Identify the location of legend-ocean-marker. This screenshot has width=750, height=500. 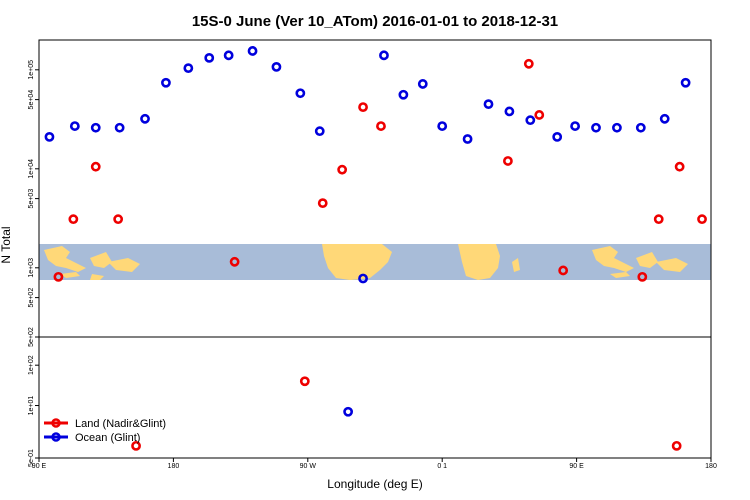
(56, 437).